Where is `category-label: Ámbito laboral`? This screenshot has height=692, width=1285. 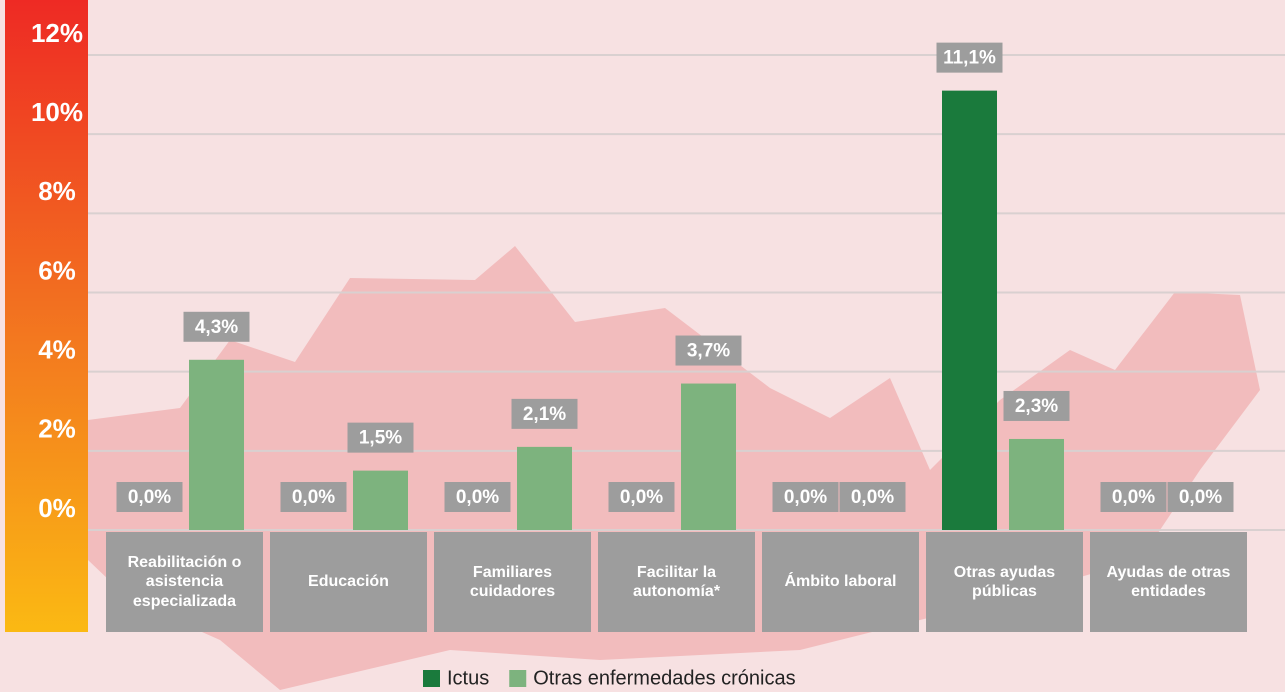
category-label: Ámbito laboral is located at coordinates (840, 582).